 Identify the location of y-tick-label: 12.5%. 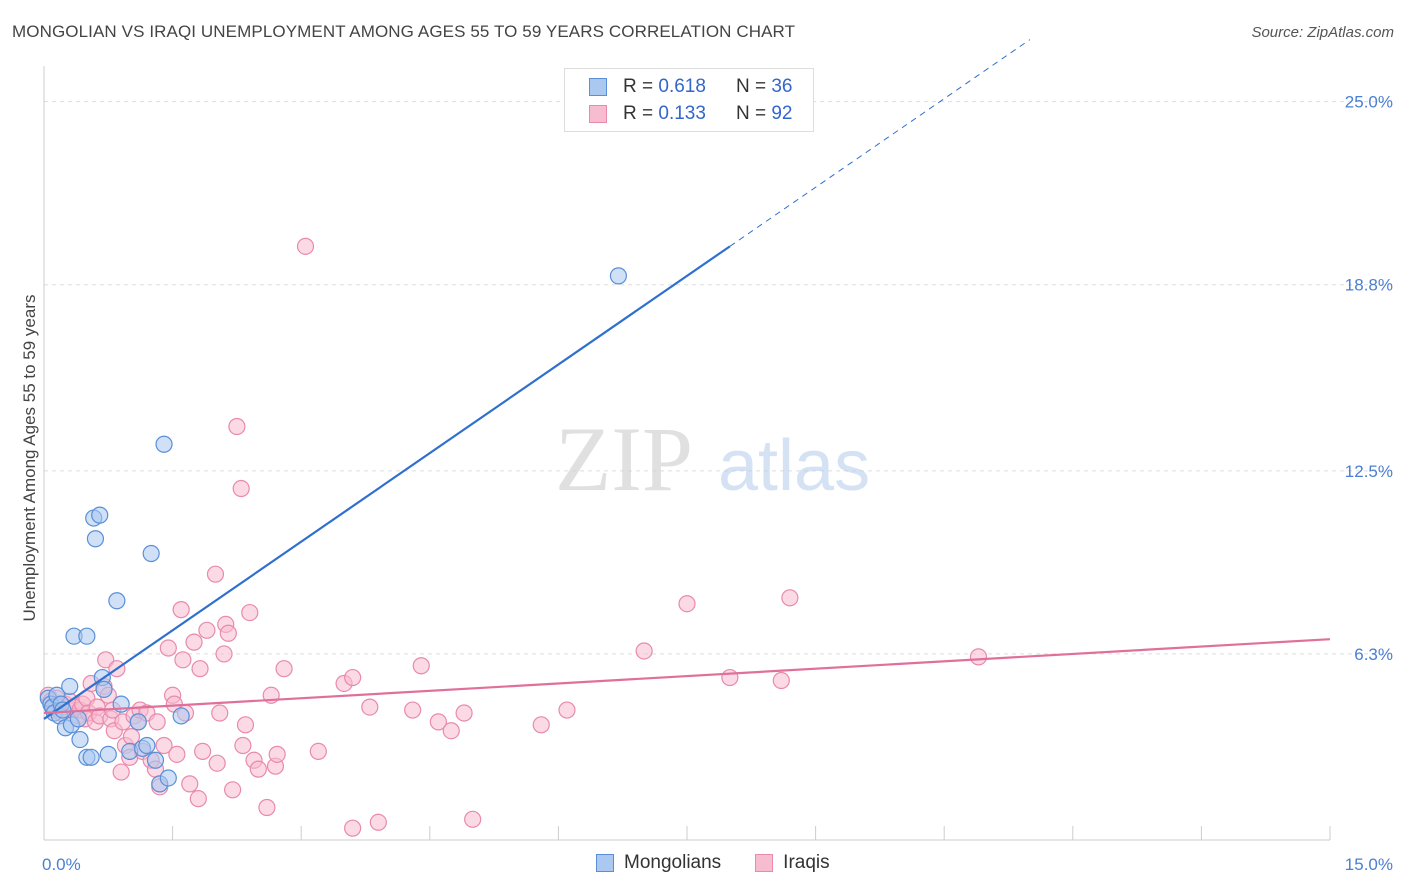
(1369, 471).